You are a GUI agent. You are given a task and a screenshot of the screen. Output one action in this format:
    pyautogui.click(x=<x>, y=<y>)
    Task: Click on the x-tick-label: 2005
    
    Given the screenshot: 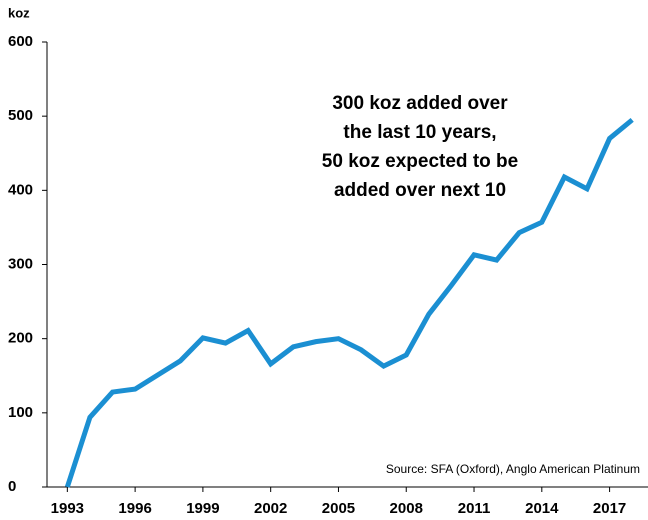 What is the action you would take?
    pyautogui.click(x=338, y=508)
    